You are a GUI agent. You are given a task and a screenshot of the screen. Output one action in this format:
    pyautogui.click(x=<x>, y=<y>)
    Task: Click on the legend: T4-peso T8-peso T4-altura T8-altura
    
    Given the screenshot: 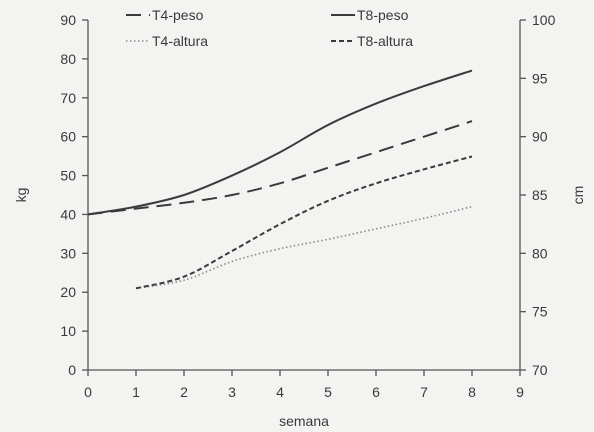 What is the action you would take?
    pyautogui.click(x=269, y=28)
    